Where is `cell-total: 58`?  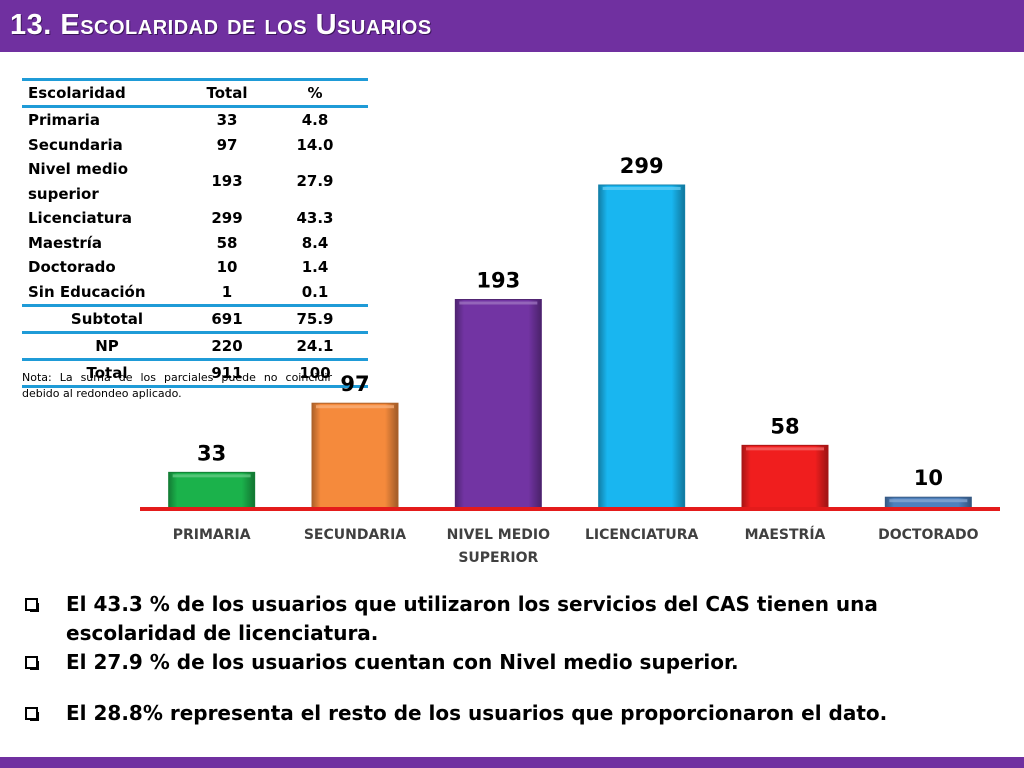 cell-total: 58 is located at coordinates (227, 242).